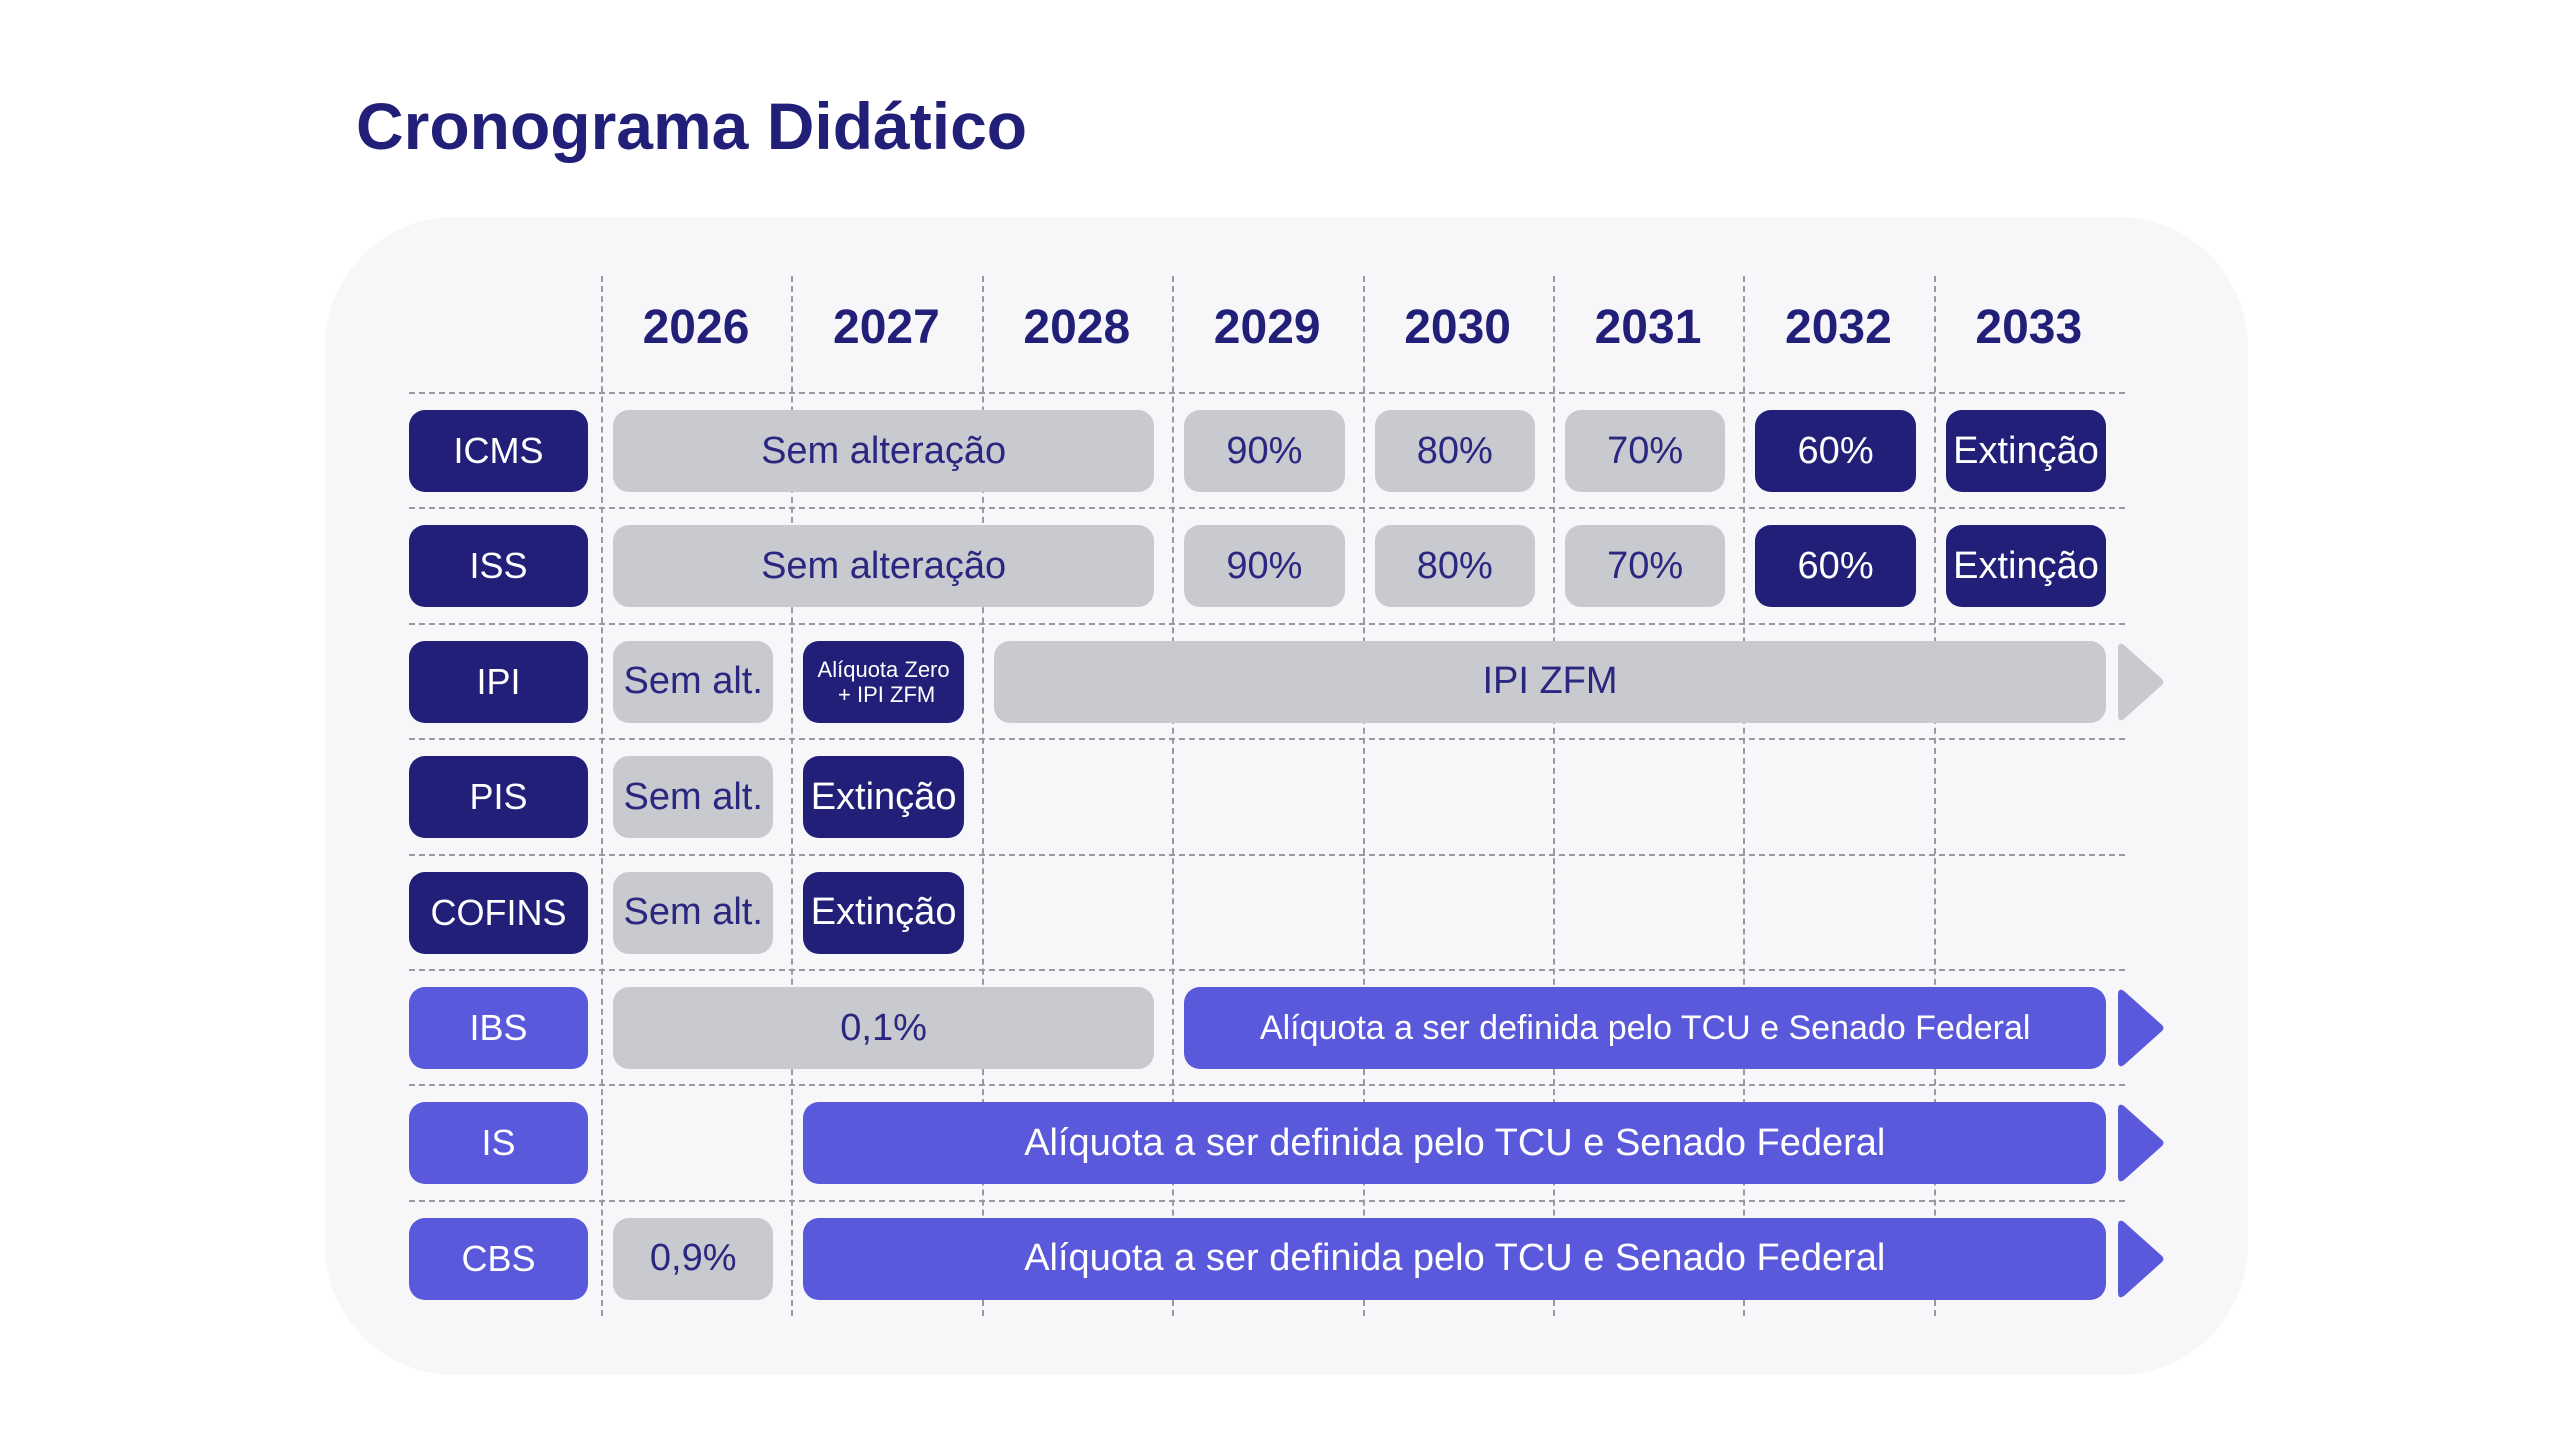 The image size is (2560, 1440). Describe the element at coordinates (498, 797) in the screenshot. I see `tax-label-pis: PIS` at that location.